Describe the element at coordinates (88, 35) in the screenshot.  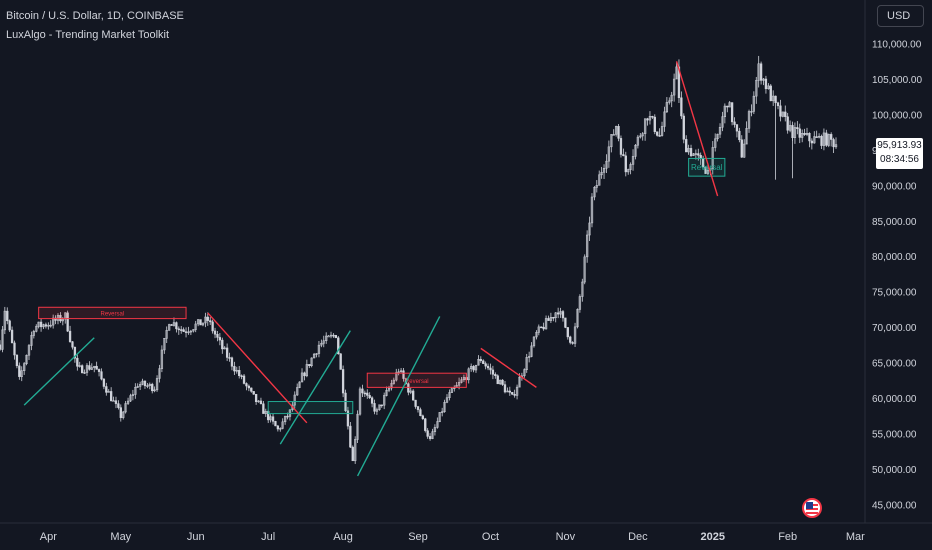
I see `indicator-name: LuxAlgo - Trending Market Toolkit` at that location.